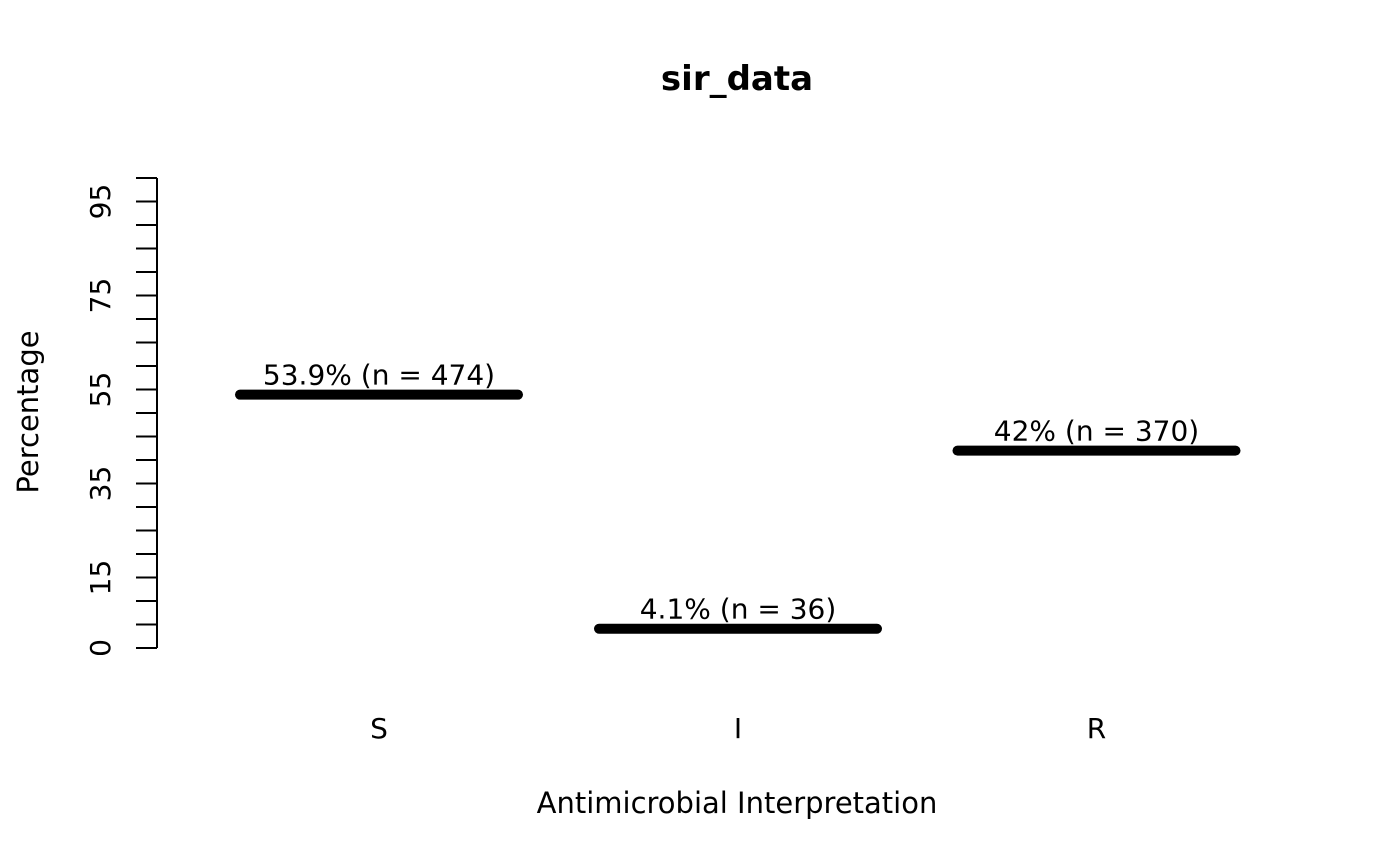  Describe the element at coordinates (379, 728) in the screenshot. I see `x-category-label-S: S` at that location.